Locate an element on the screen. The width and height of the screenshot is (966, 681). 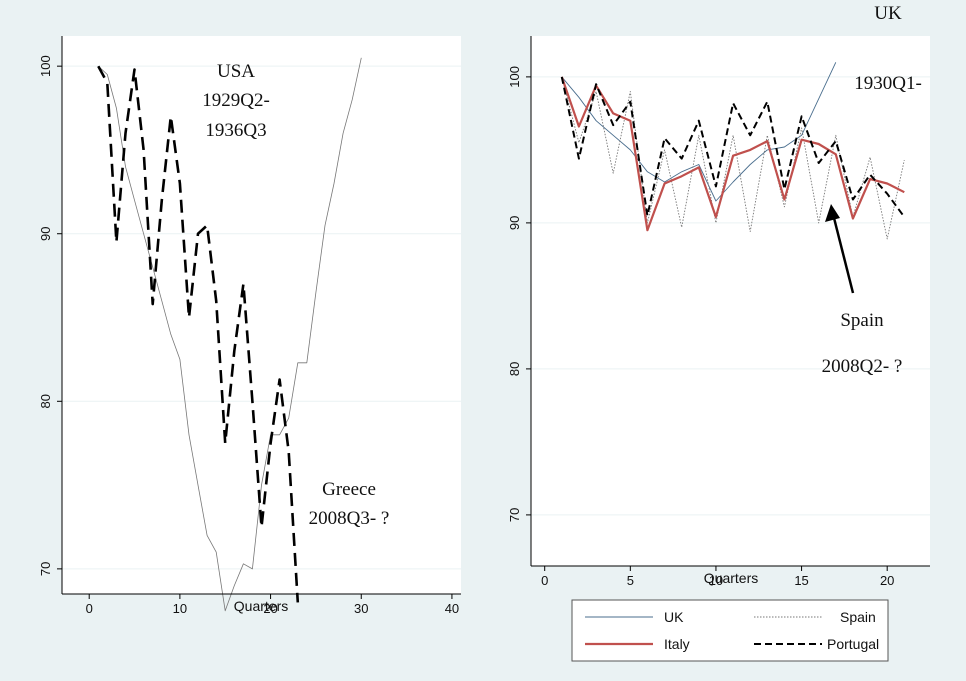
left-x-tick-label-10: 10 is located at coordinates (180, 608).